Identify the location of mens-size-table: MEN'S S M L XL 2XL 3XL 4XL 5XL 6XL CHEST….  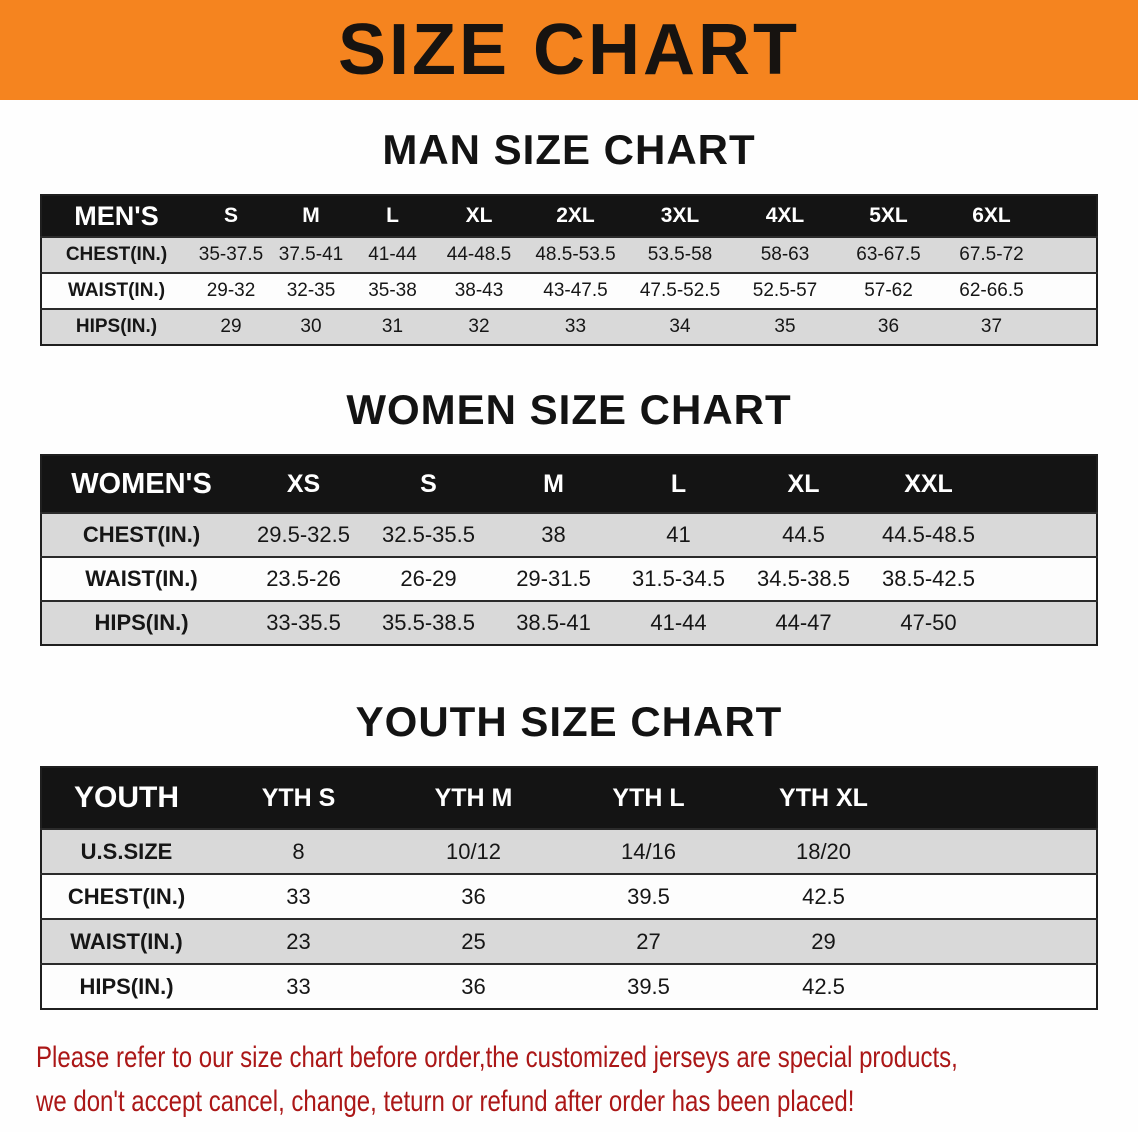
(569, 270).